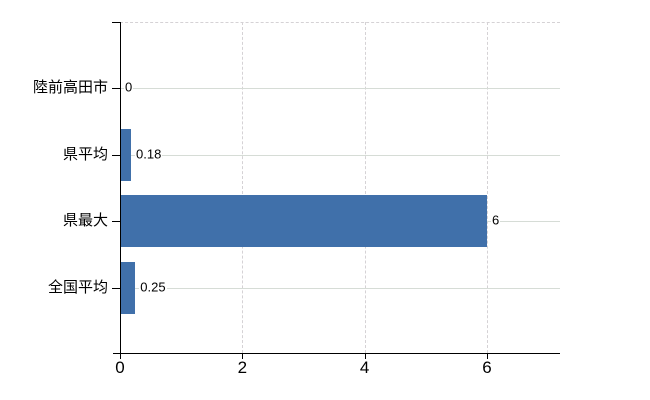 This screenshot has width=650, height=400. Describe the element at coordinates (120, 187) in the screenshot. I see `y-axis-line` at that location.